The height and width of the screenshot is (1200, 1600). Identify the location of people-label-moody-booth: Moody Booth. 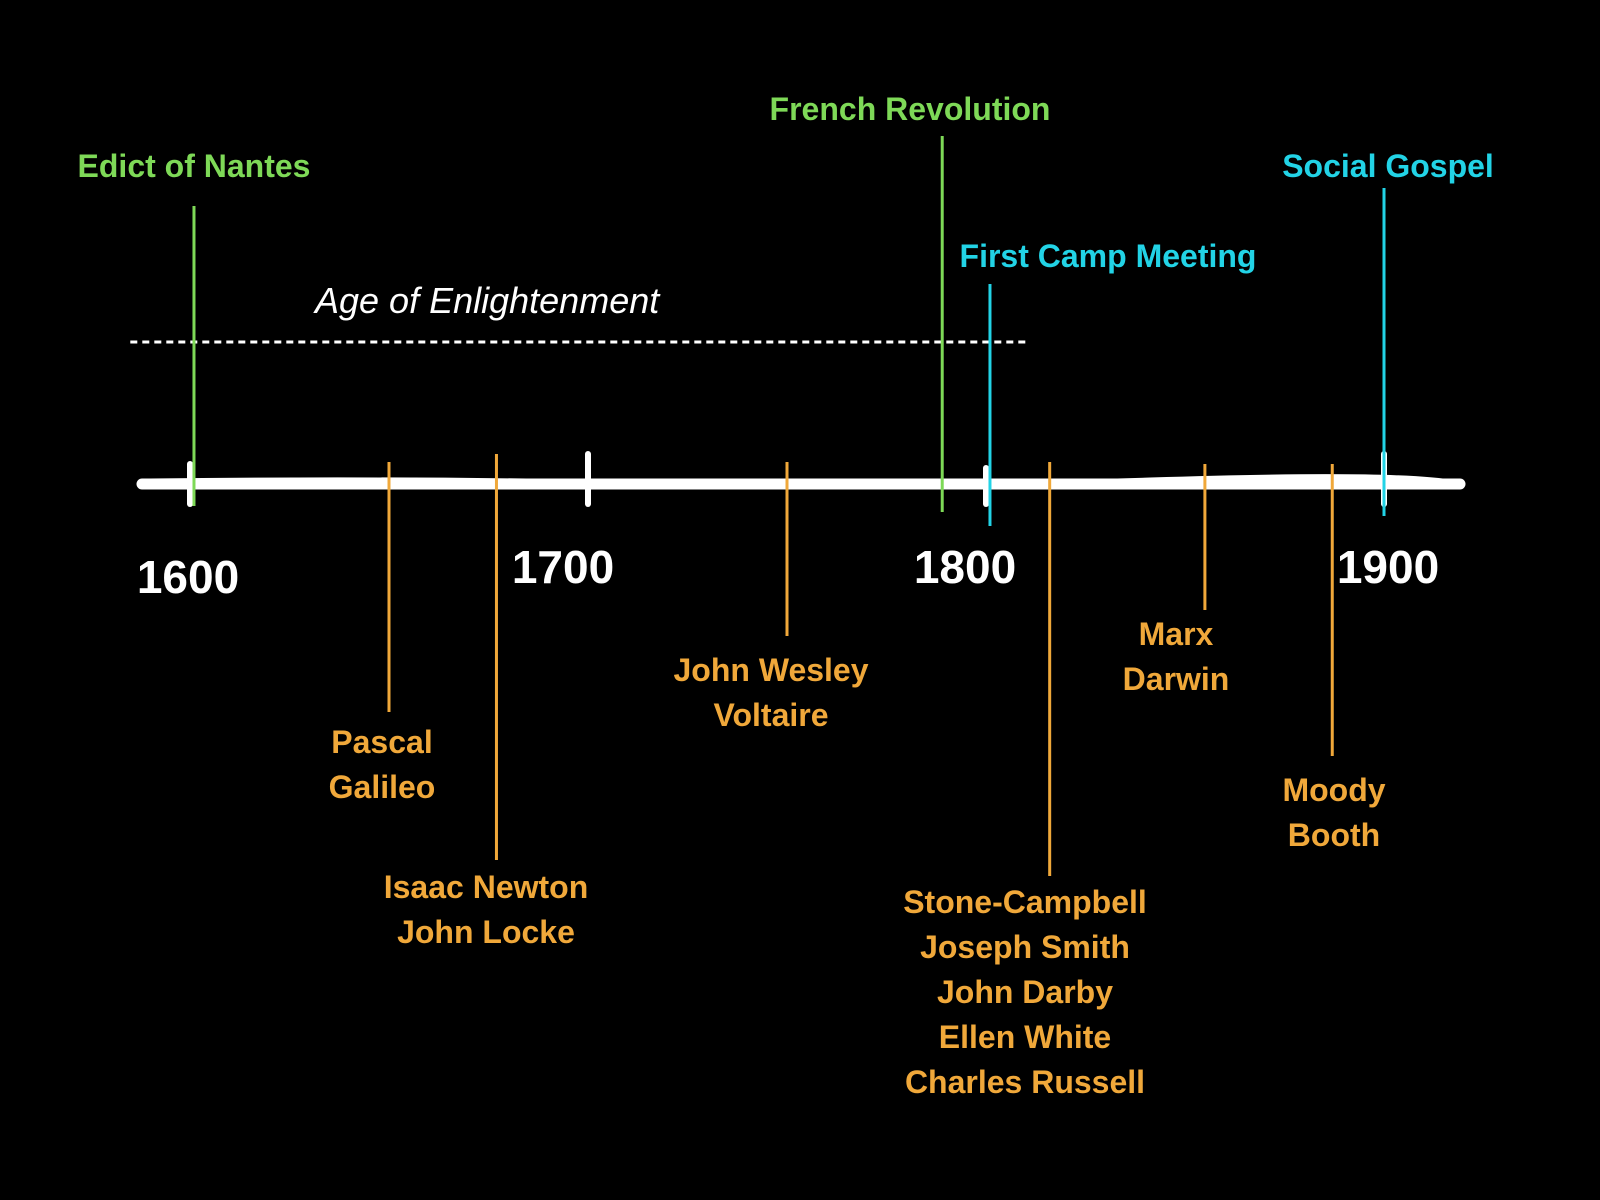
(1334, 812).